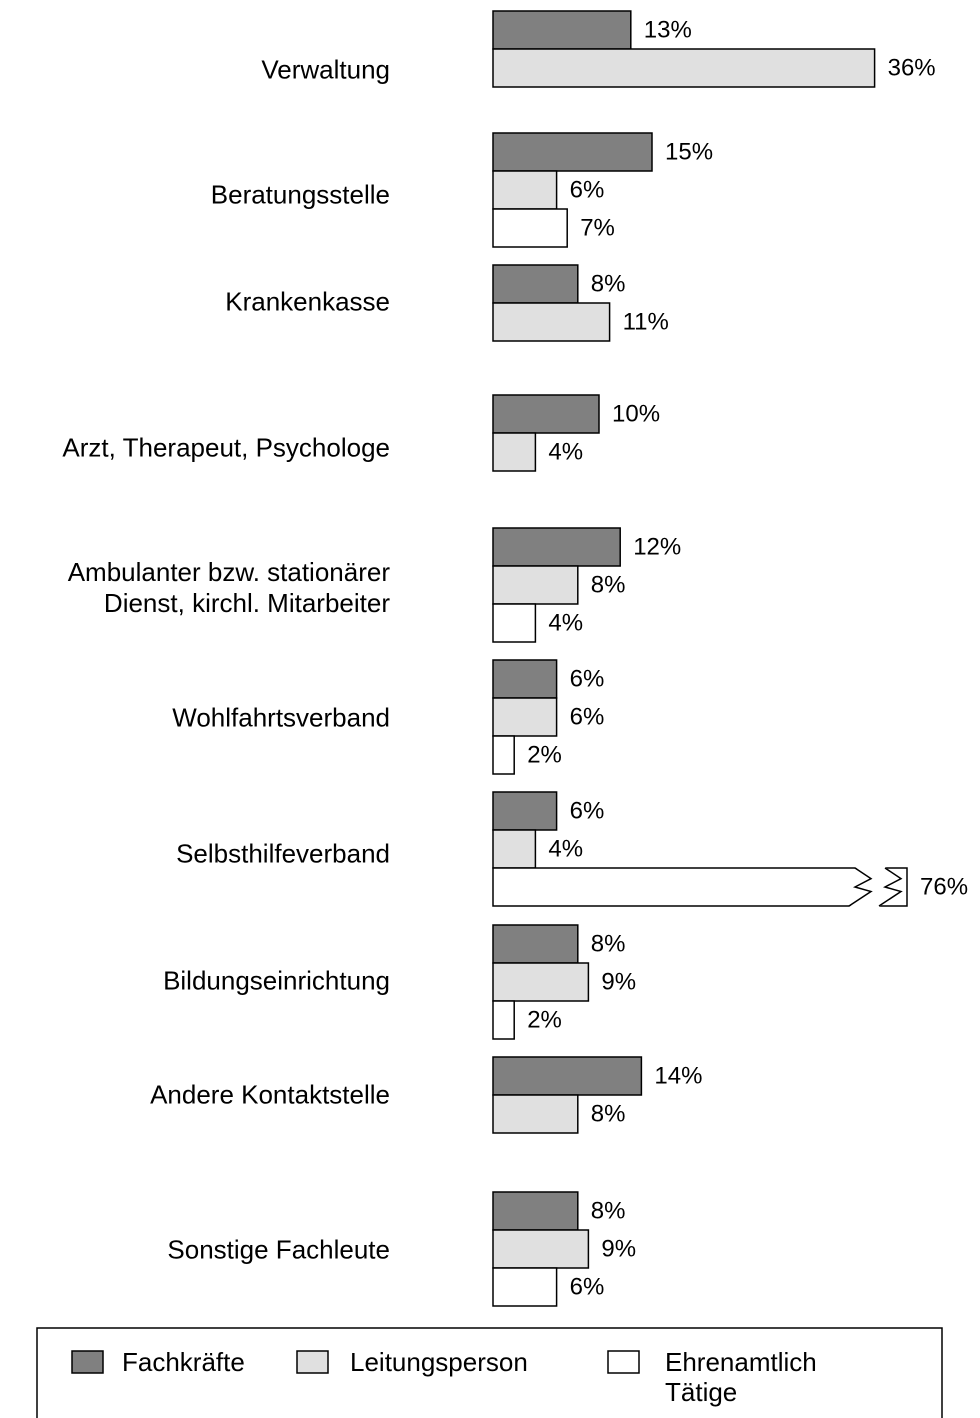 This screenshot has width=980, height=1418. What do you see at coordinates (741, 1377) in the screenshot?
I see `legend-label: Ehrenamtlich Tätige` at bounding box center [741, 1377].